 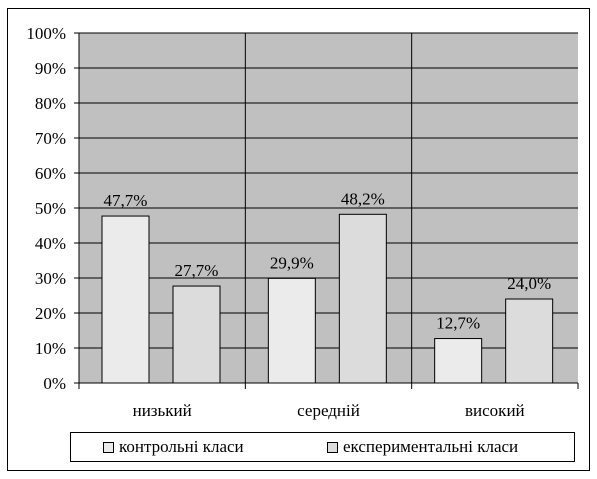 I want to click on data-label: 12,7%, so click(x=458, y=323).